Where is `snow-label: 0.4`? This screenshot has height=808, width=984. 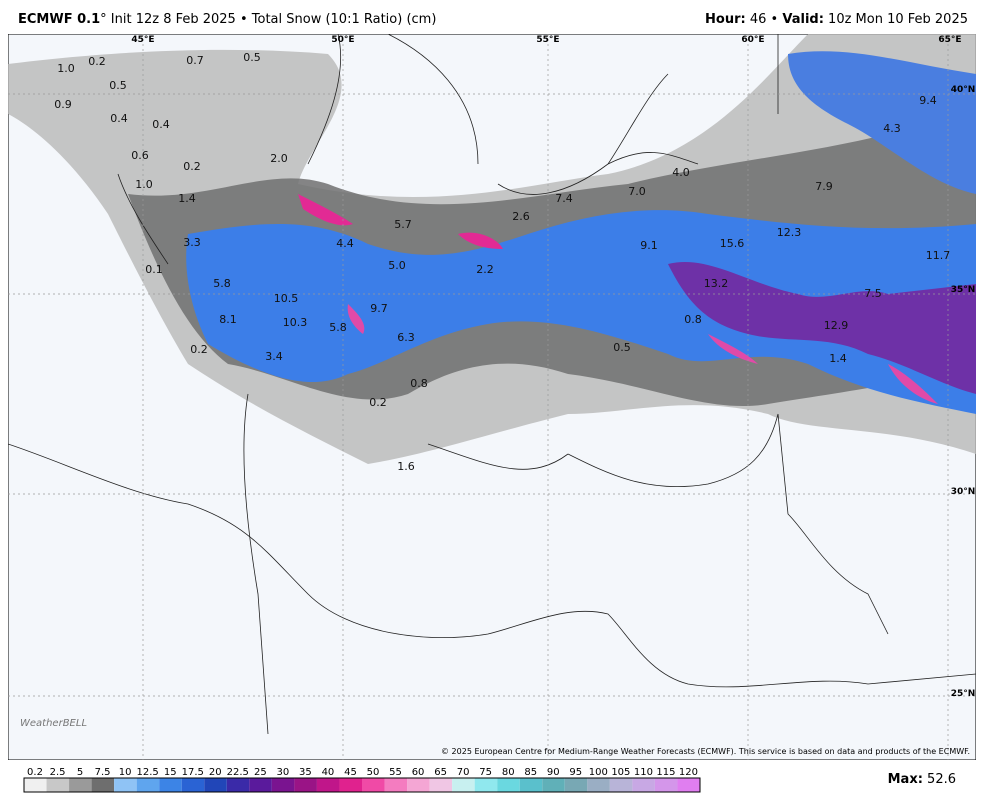 snow-label: 0.4 is located at coordinates (119, 118).